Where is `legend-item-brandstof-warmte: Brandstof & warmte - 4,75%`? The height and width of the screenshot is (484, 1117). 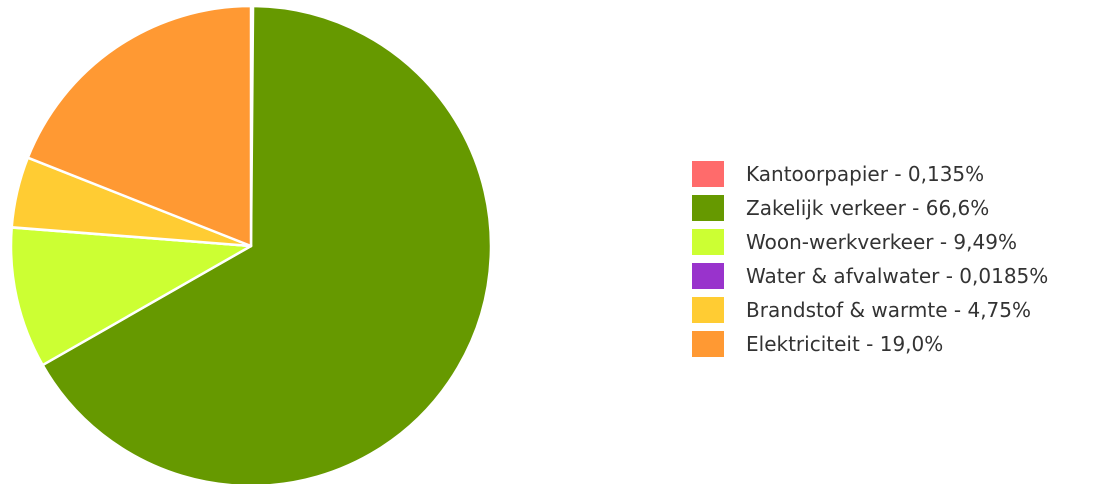
legend-item-brandstof-warmte: Brandstof & warmte - 4,75% is located at coordinates (870, 310).